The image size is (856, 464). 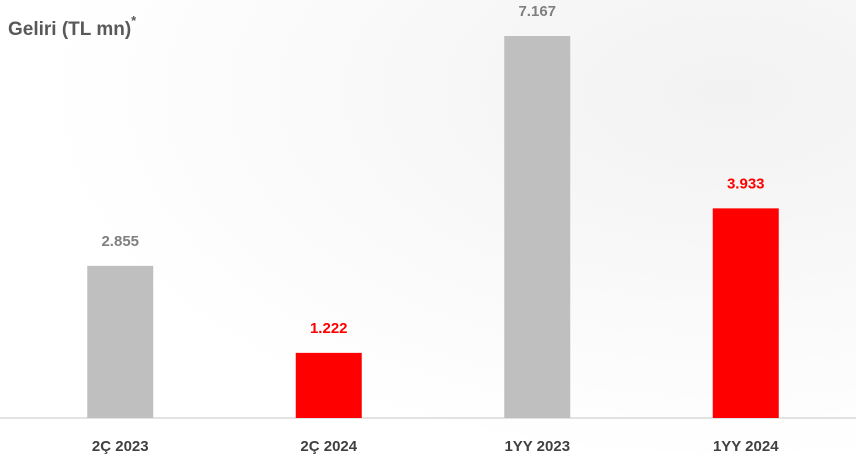 I want to click on title-text: Geliri (TL mn), so click(x=69, y=29).